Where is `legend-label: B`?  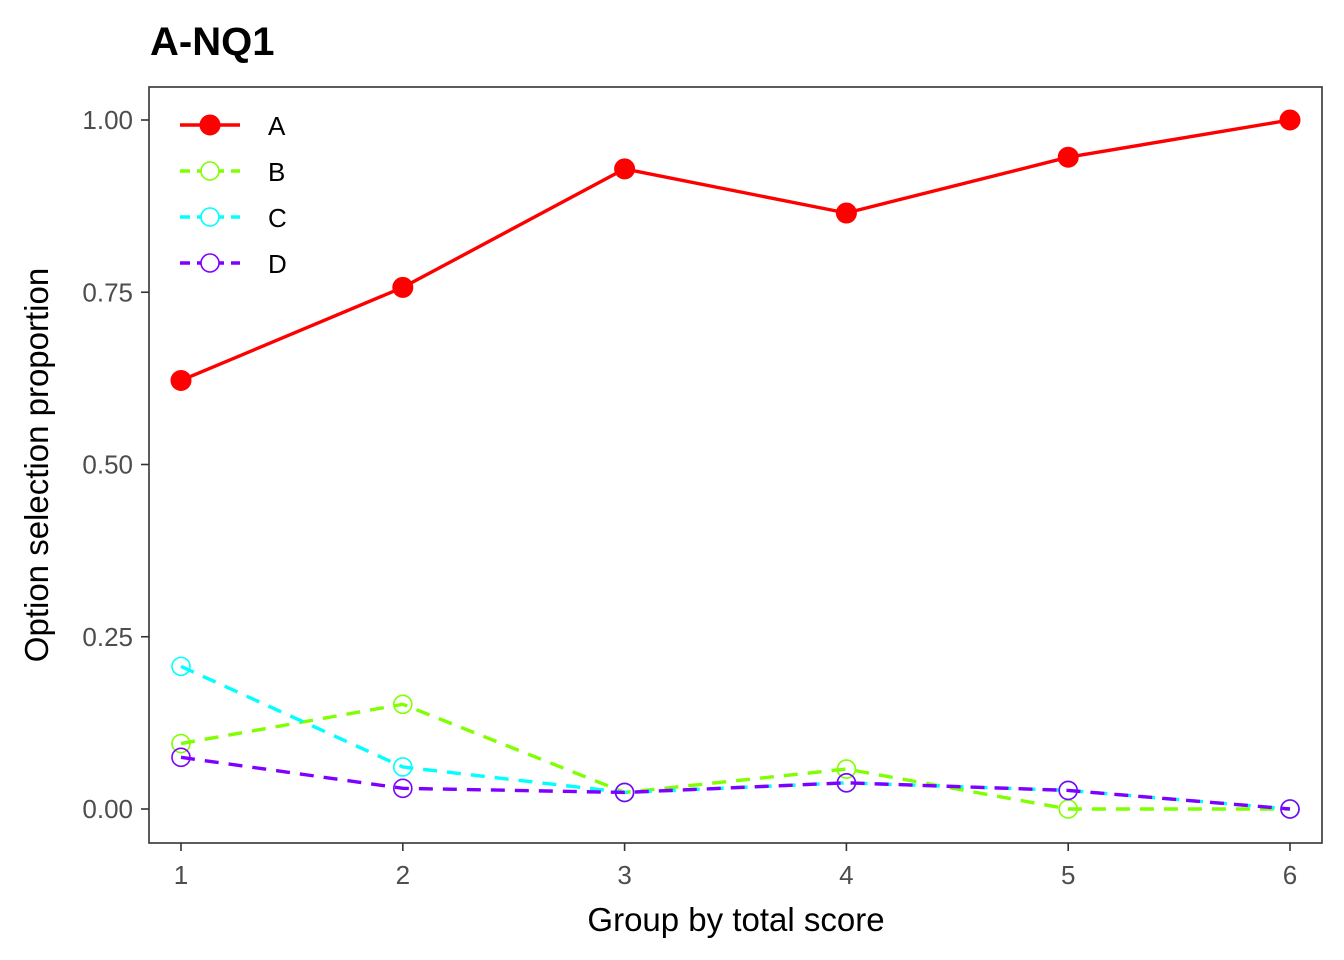
legend-label: B is located at coordinates (276, 172).